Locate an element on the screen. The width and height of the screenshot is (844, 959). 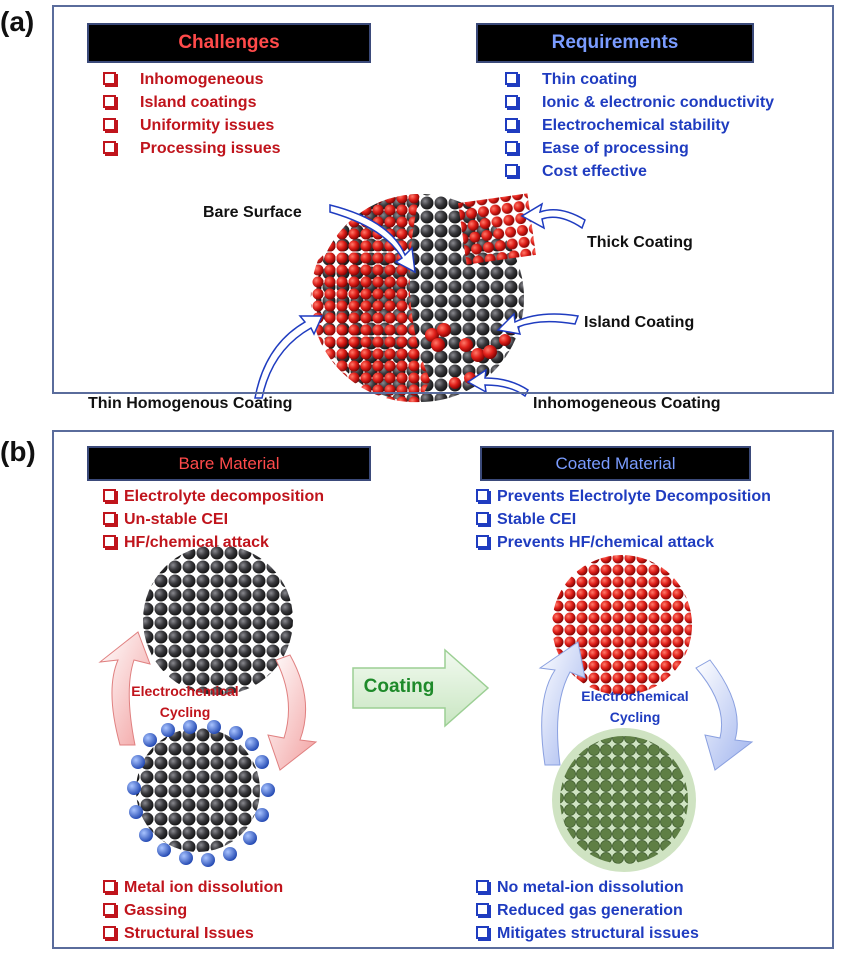
thick-coating-arrow-icon is located at coordinates (553, 216).